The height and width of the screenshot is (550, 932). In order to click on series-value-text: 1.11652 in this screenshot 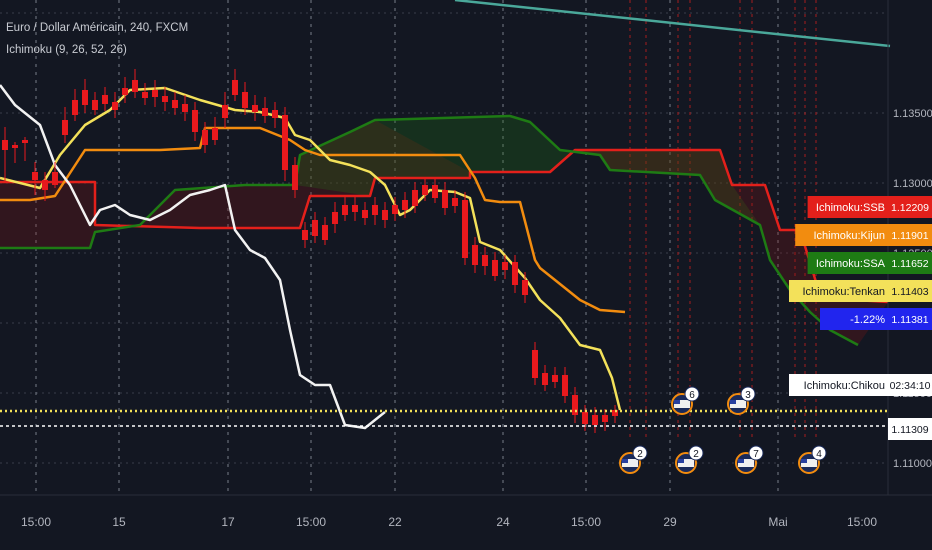, I will do `click(909, 264)`.